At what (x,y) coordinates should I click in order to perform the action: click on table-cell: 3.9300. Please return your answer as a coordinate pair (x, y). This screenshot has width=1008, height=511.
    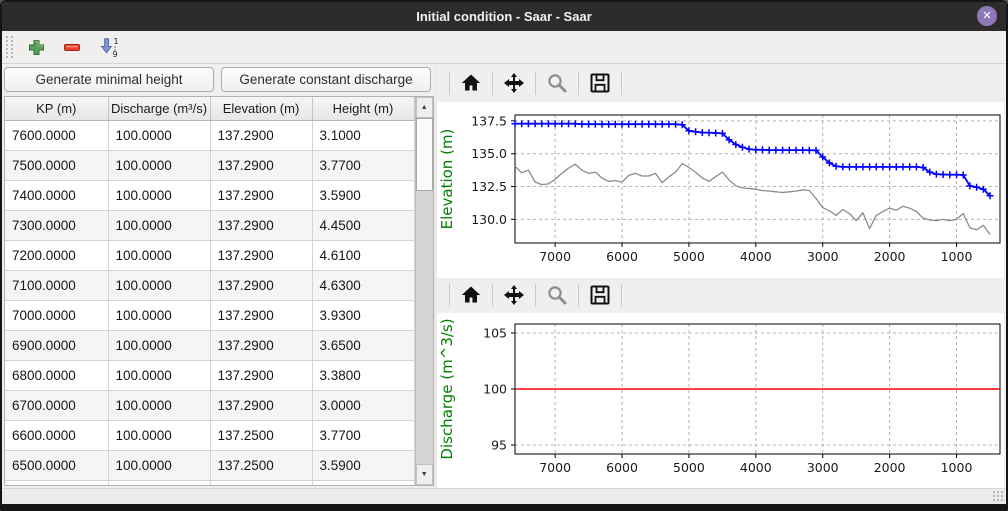
    Looking at the image, I should click on (363, 315).